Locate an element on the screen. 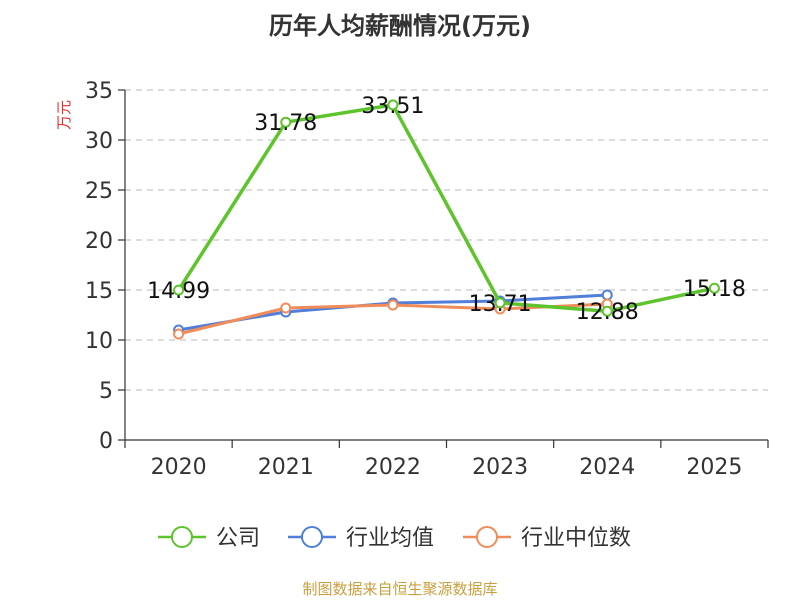 The image size is (800, 600). legend-label-company: 公司 is located at coordinates (238, 538).